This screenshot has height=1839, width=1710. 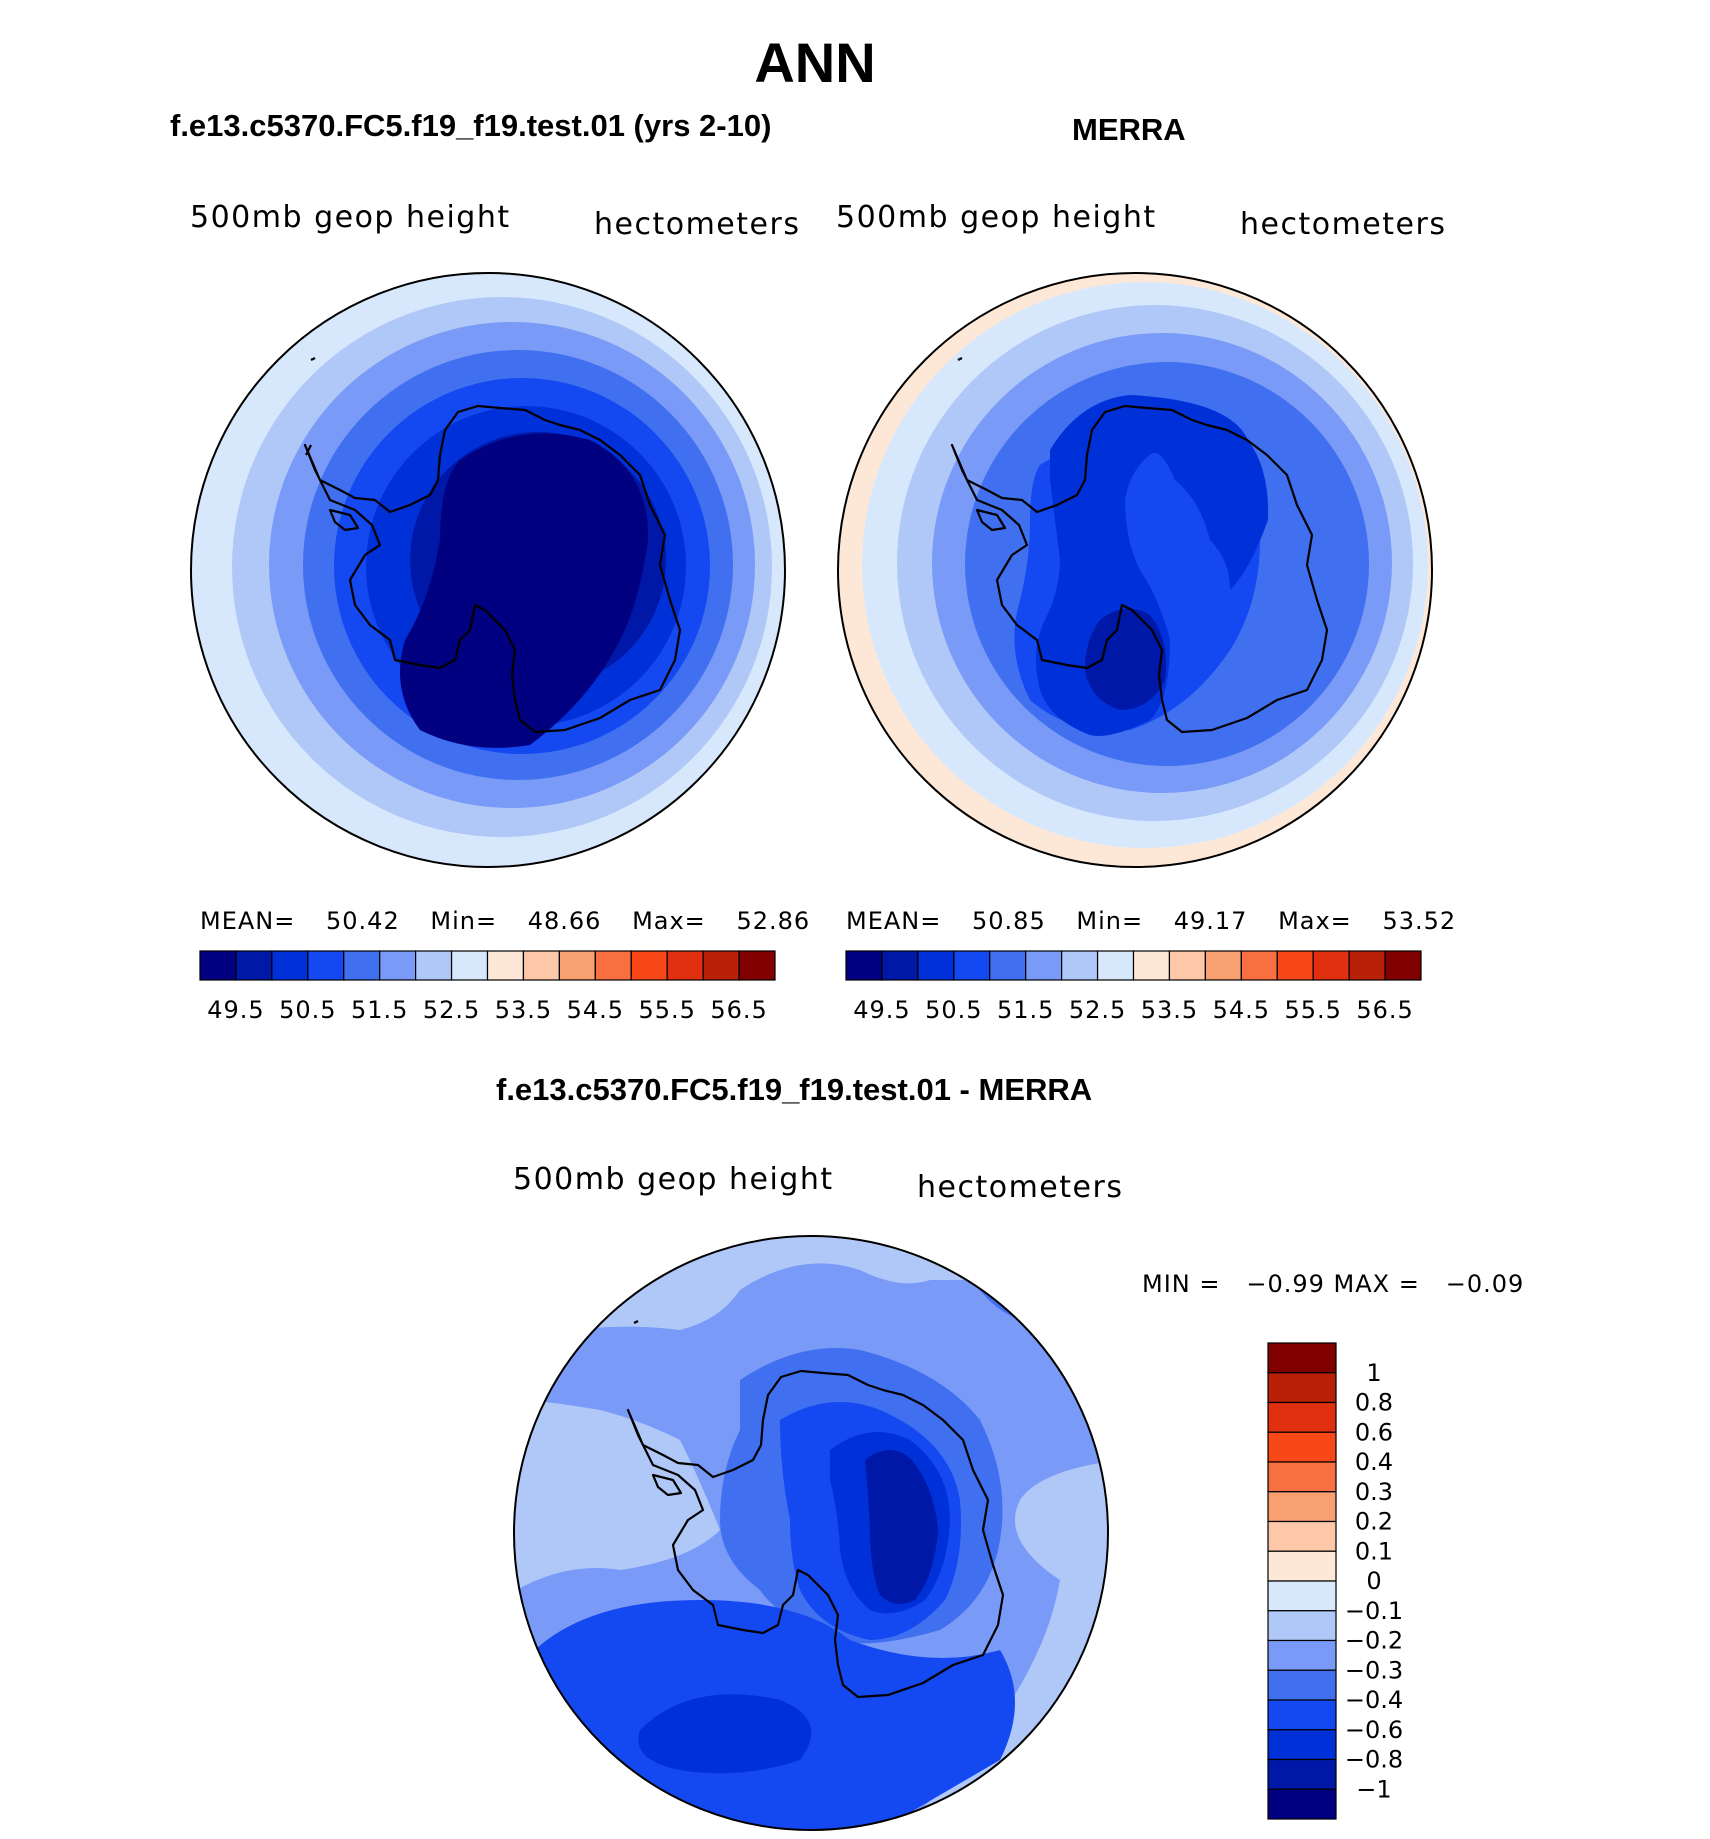 I want to click on diff-colorbar-tick-label: 0.6, so click(x=1374, y=1432).